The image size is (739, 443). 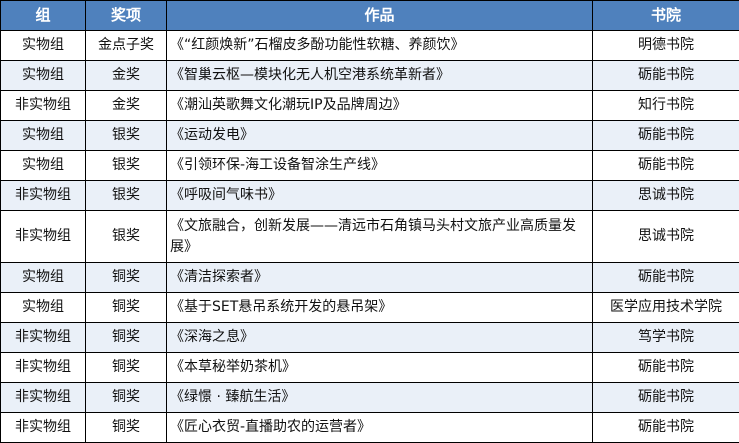 I want to click on table-row: 实物组 银奖 《运动发电》 砺能书院, so click(x=369, y=135).